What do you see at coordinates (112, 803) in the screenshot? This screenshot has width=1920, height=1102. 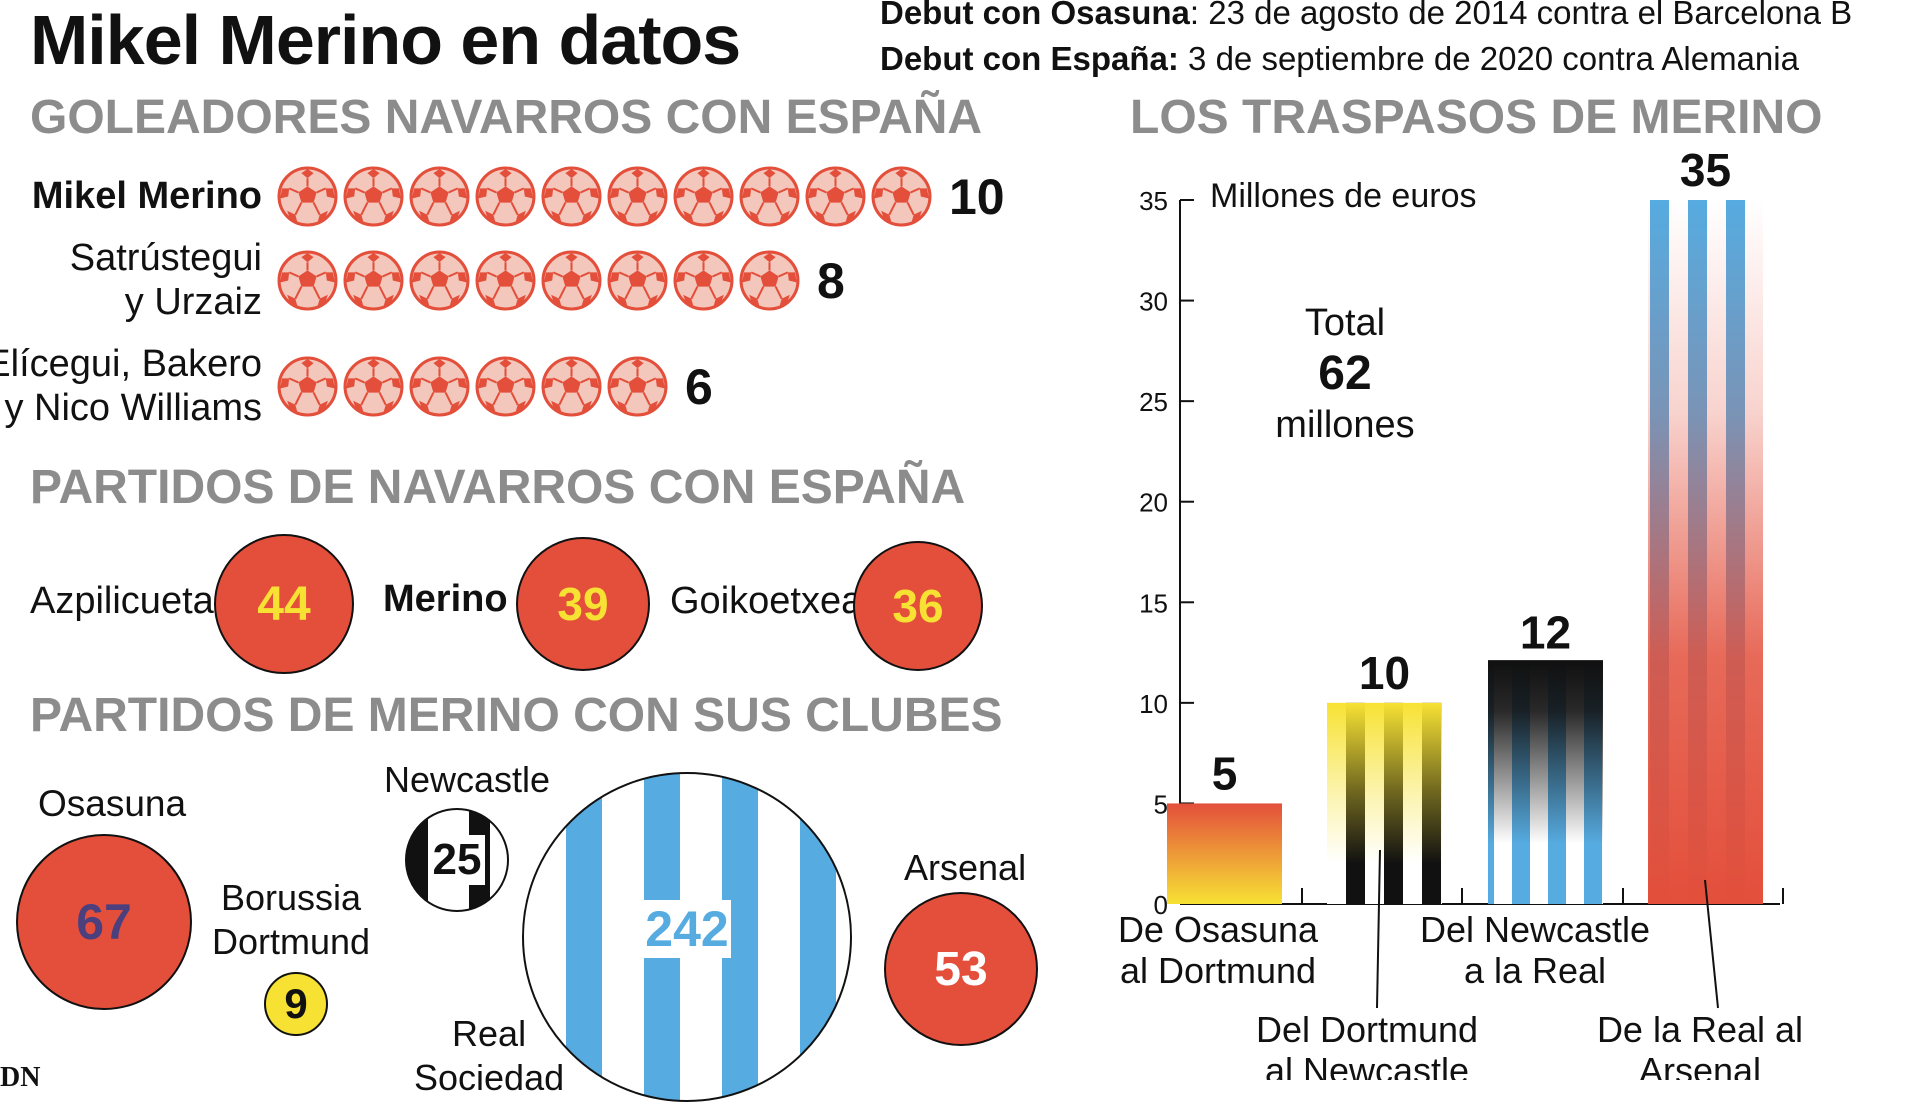 I see `club-label-osasuna: Osasuna` at bounding box center [112, 803].